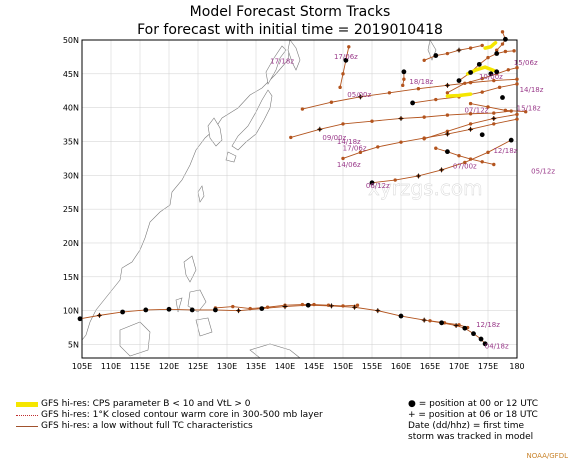 The height and width of the screenshot is (466, 580). What do you see at coordinates (73, 344) in the screenshot?
I see `lat-tick-label: 5N` at bounding box center [73, 344].